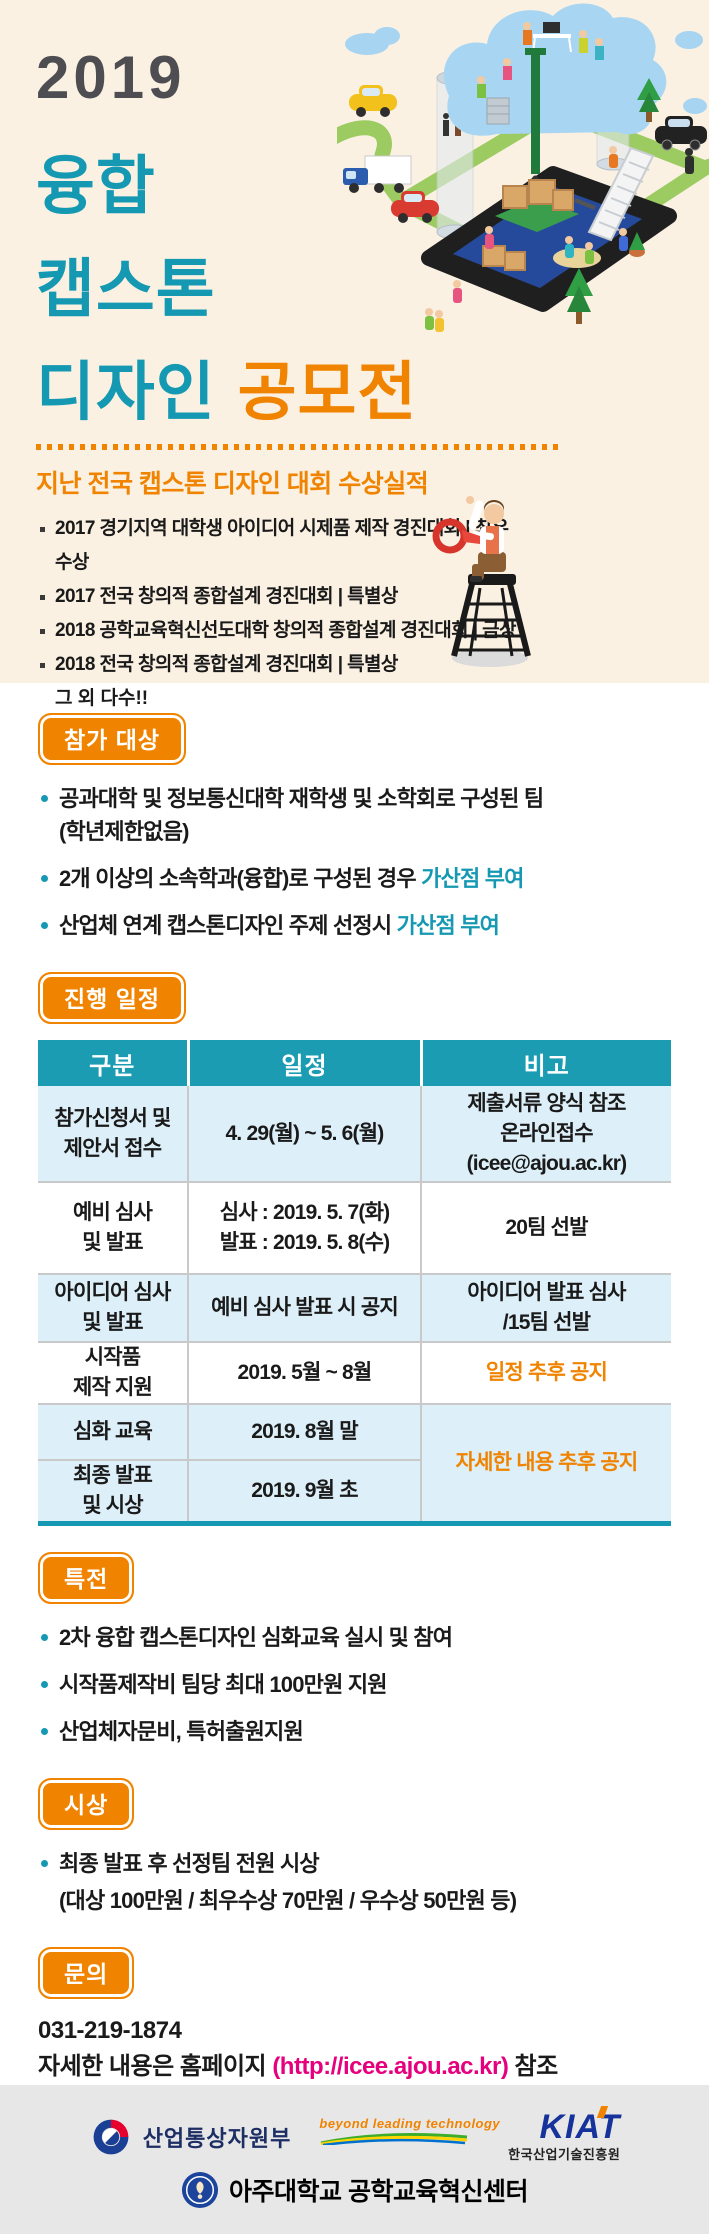 The height and width of the screenshot is (2234, 709). I want to click on award-item: 2017 전국 창의적 종합설계 경진대회 | 특별상, so click(278, 597).